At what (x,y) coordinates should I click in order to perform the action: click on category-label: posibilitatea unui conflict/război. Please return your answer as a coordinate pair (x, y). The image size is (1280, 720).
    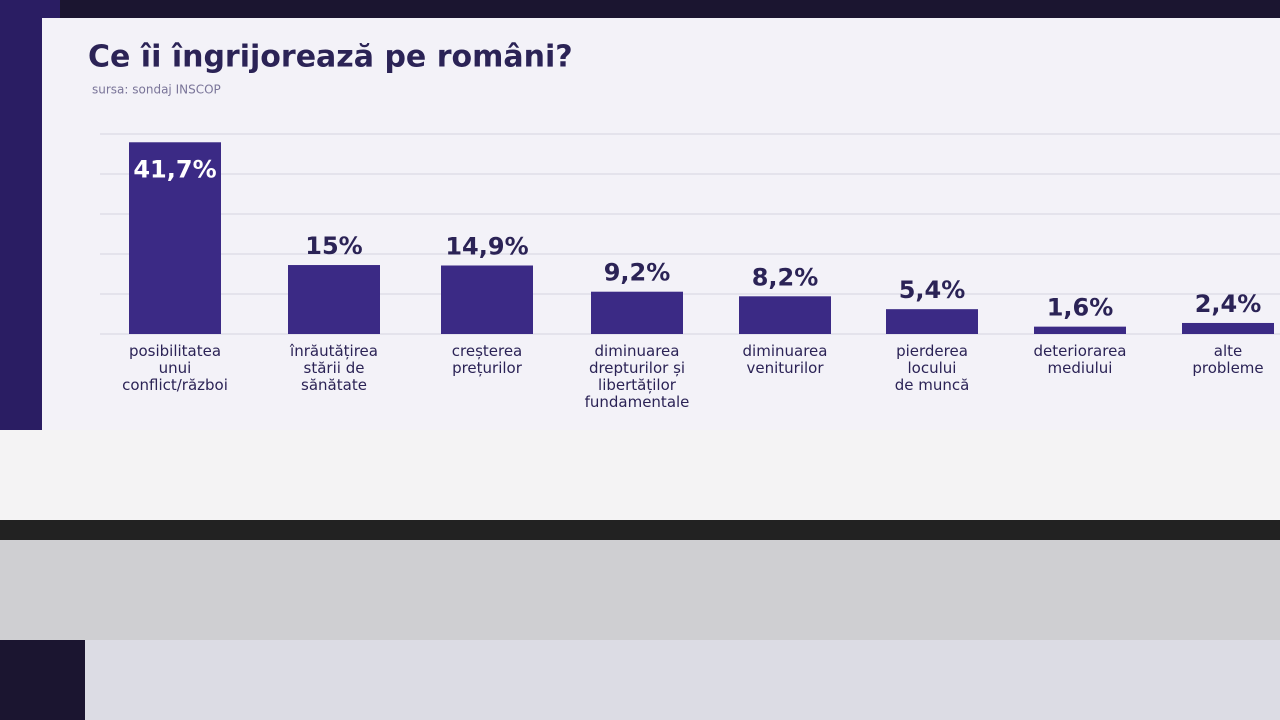
    Looking at the image, I should click on (175, 368).